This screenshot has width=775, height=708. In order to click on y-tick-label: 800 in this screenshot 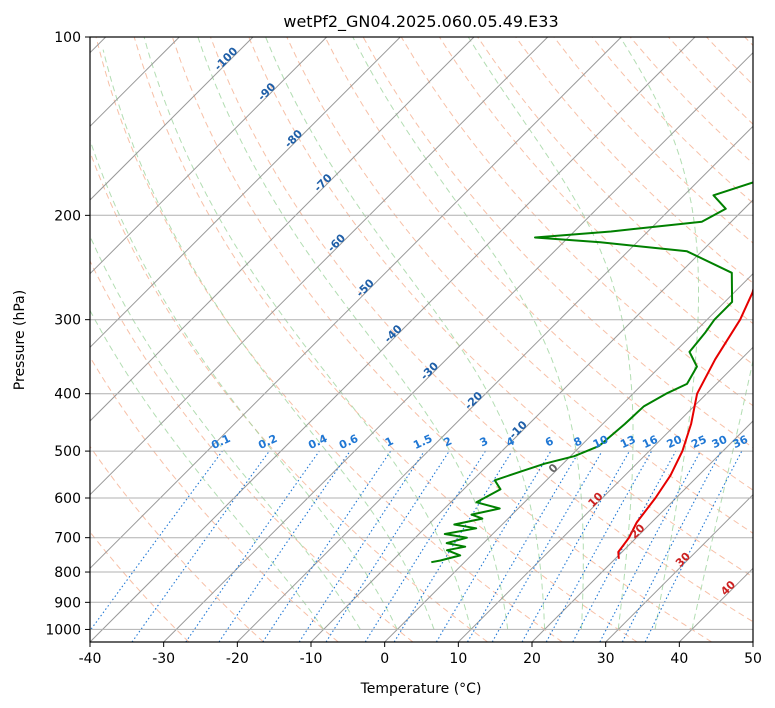, I will do `click(67, 573)`.